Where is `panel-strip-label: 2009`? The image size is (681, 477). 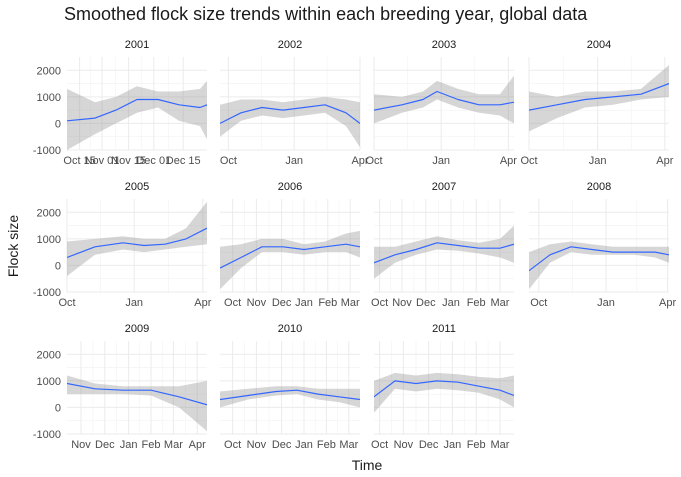
panel-strip-label: 2009 is located at coordinates (137, 329).